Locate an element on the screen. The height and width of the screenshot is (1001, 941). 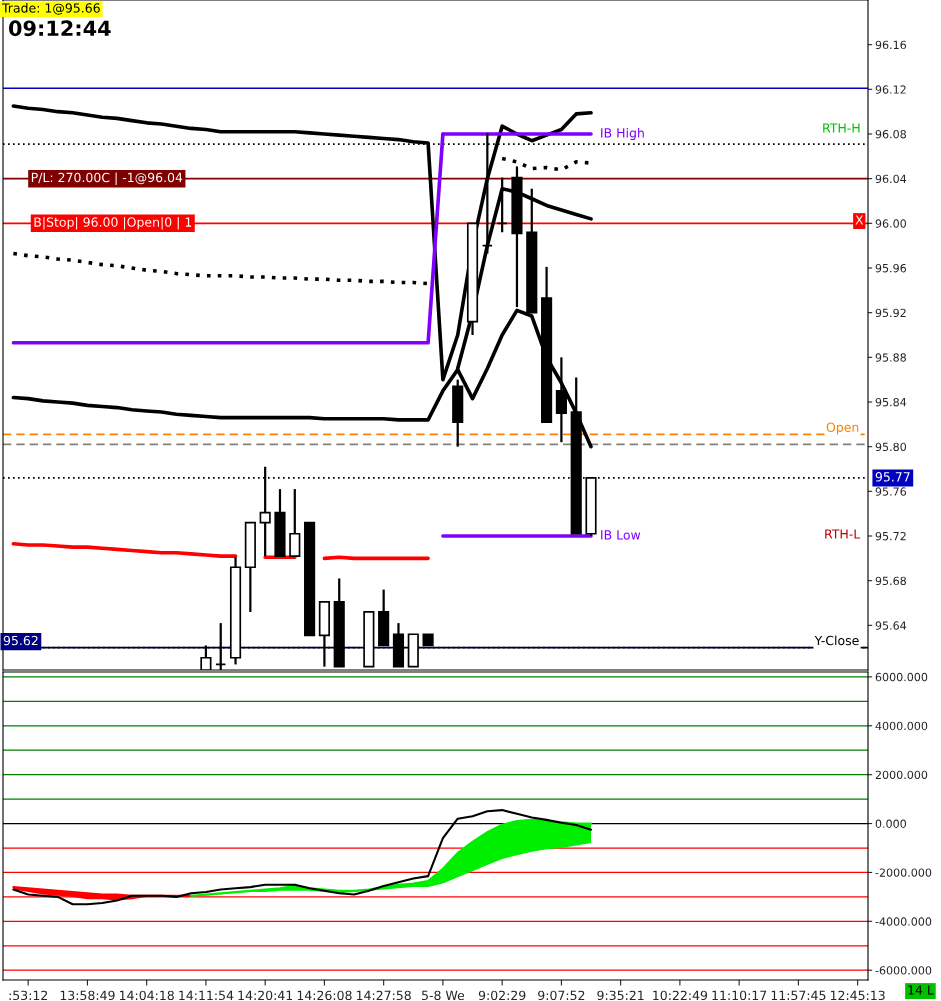
y-tick-label: -4000.000 is located at coordinates (903, 921).